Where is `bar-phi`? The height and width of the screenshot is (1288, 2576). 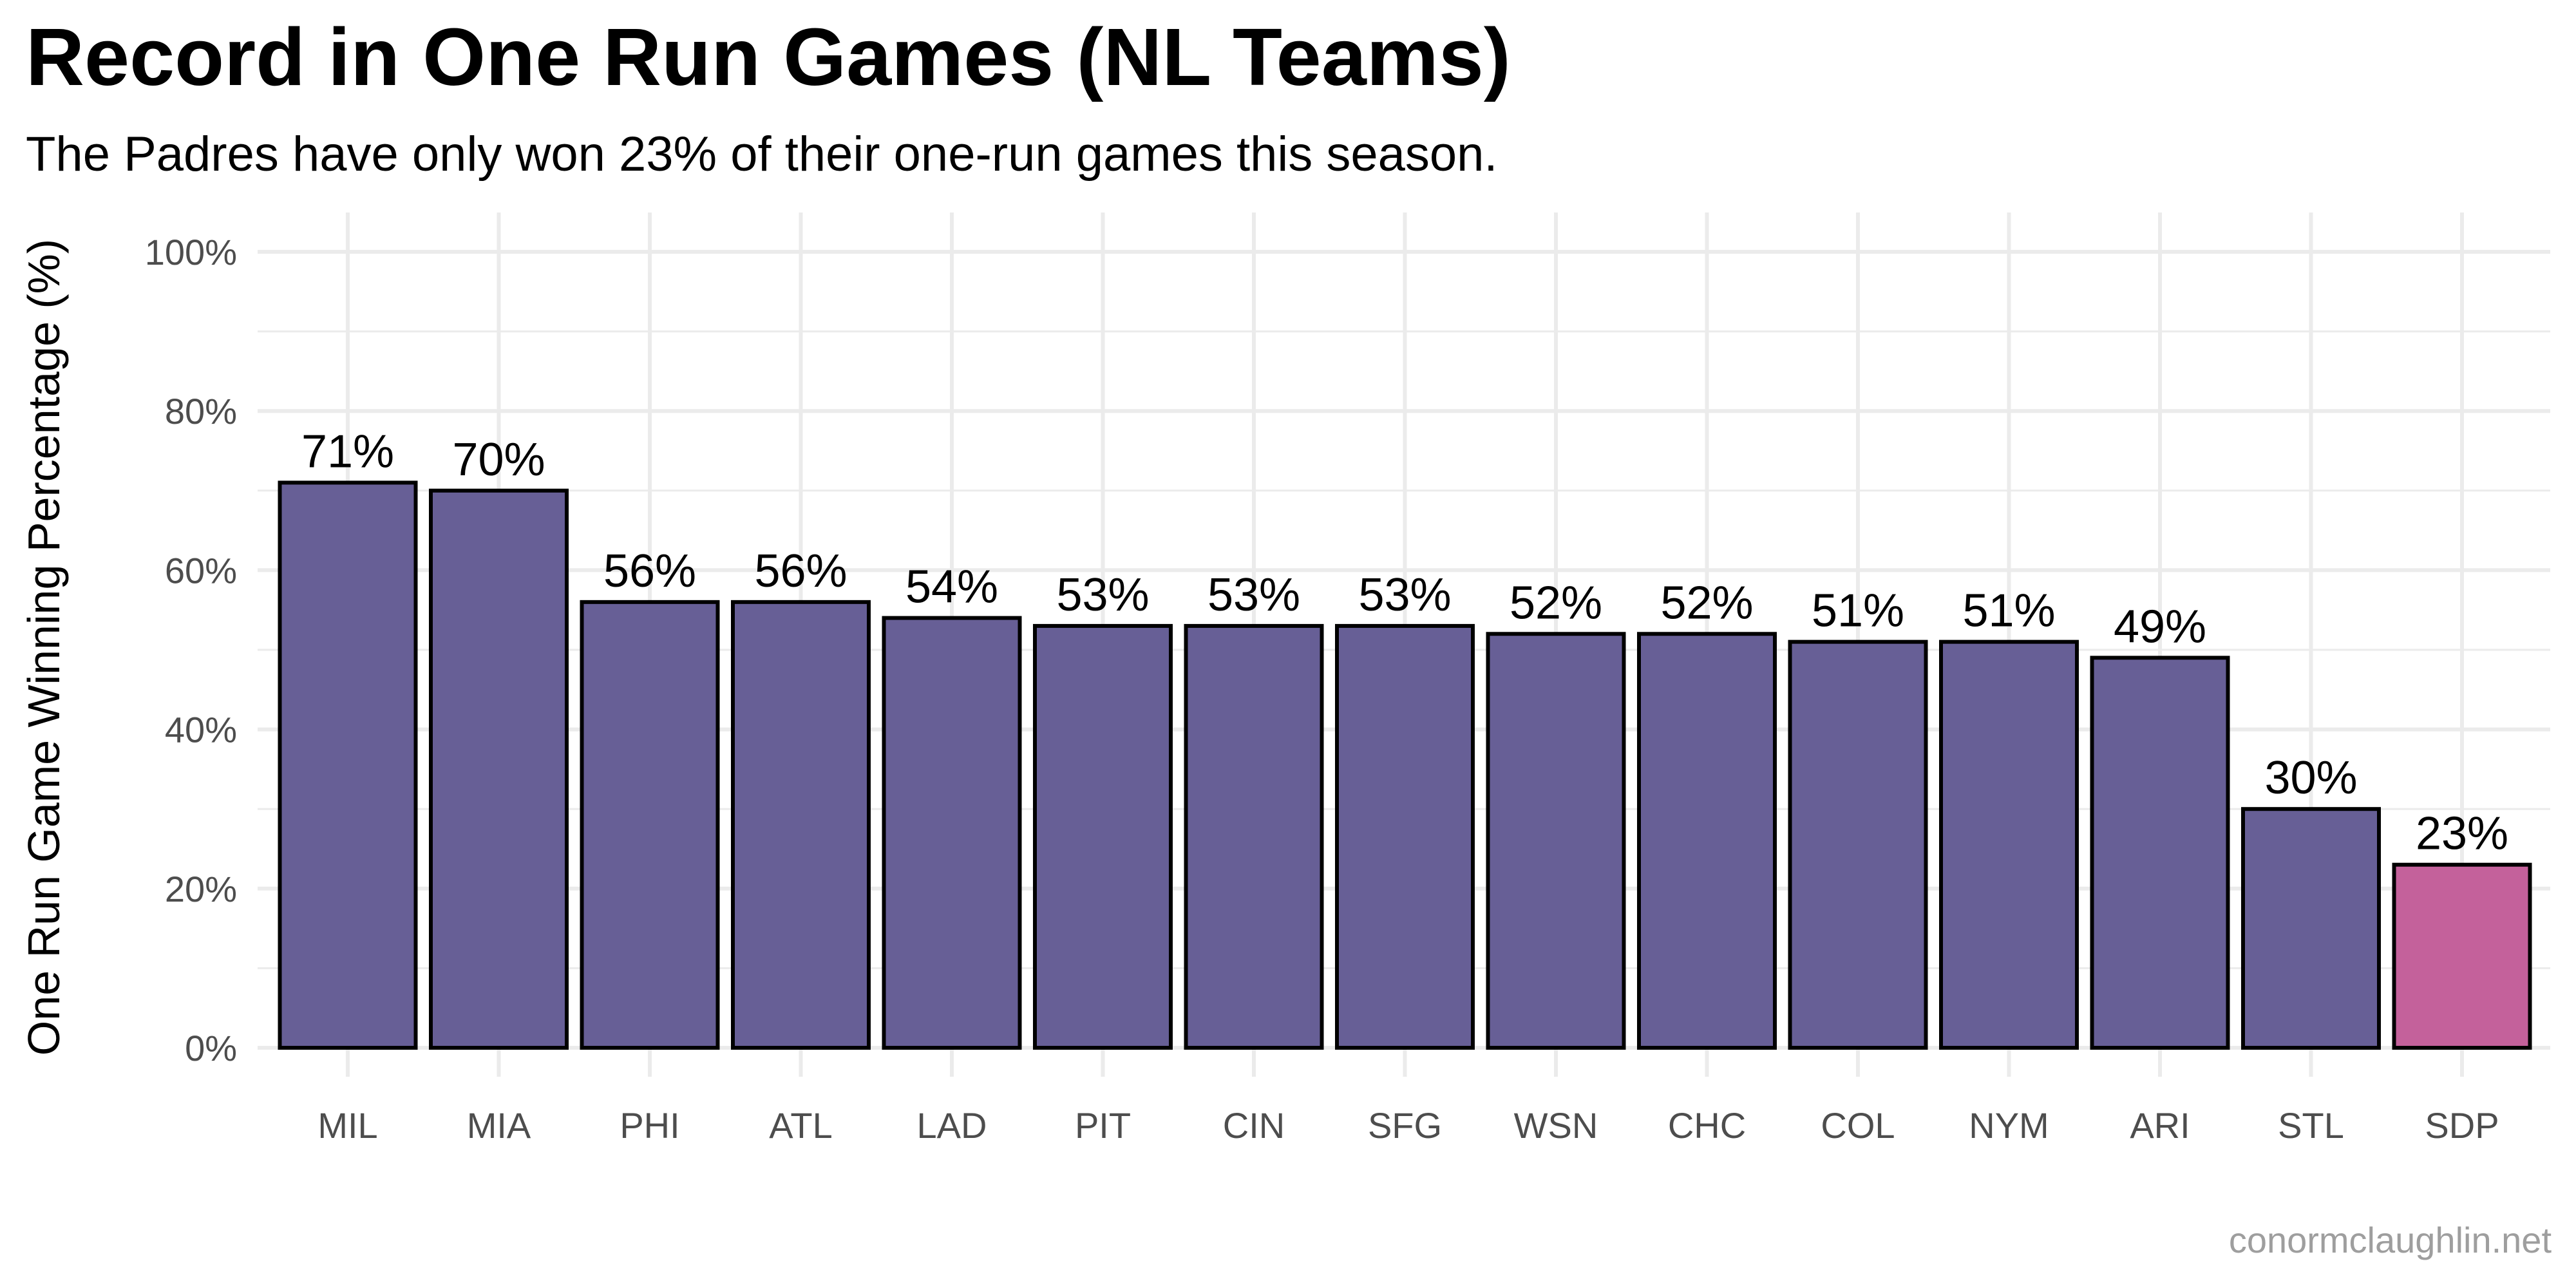 bar-phi is located at coordinates (650, 825).